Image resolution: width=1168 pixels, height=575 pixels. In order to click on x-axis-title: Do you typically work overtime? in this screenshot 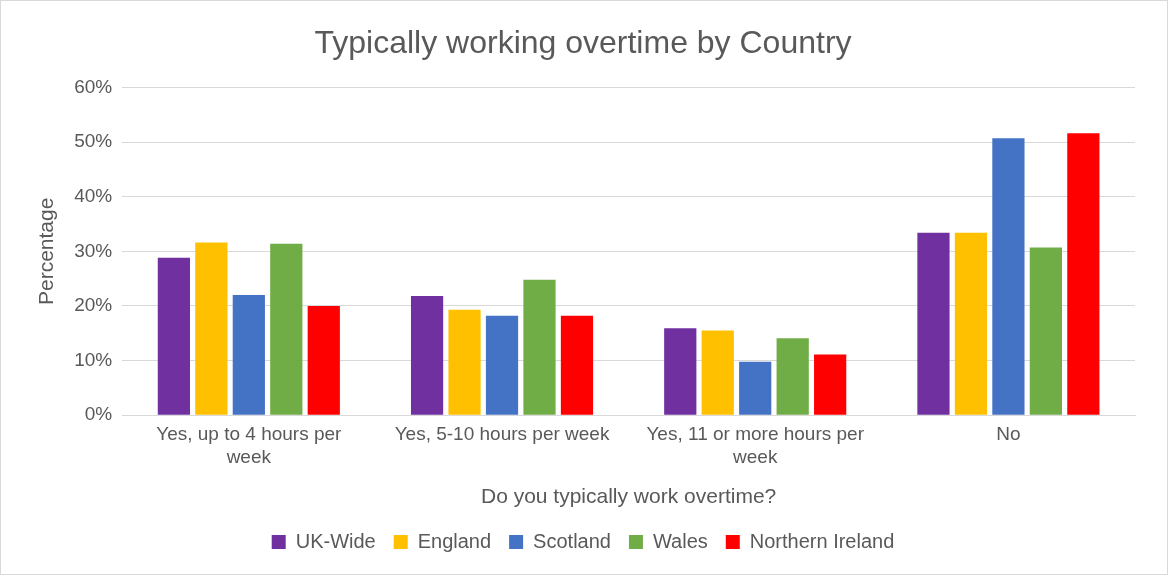, I will do `click(628, 496)`.